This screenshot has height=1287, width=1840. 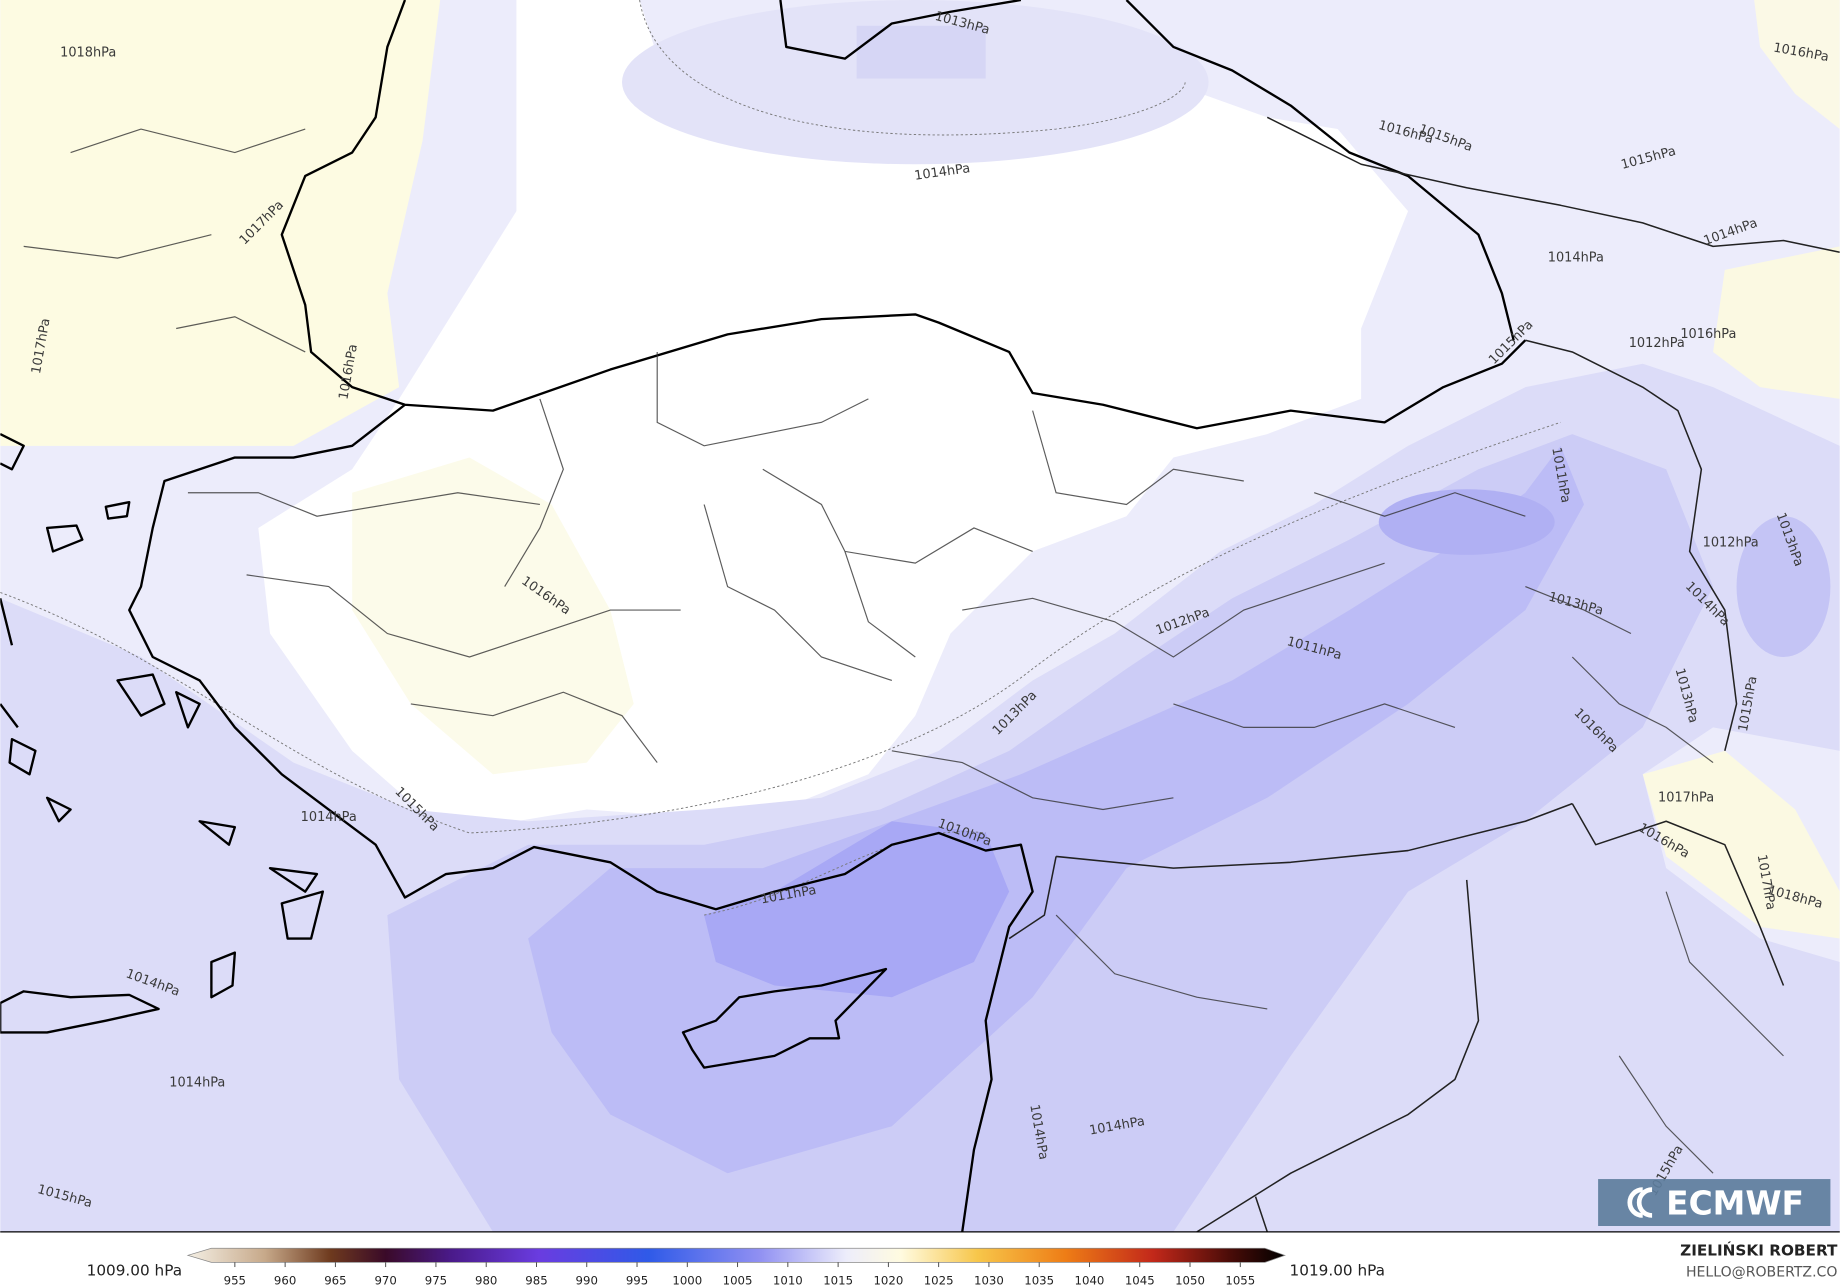 What do you see at coordinates (486, 1280) in the screenshot?
I see `colorbar-tick-label: 980` at bounding box center [486, 1280].